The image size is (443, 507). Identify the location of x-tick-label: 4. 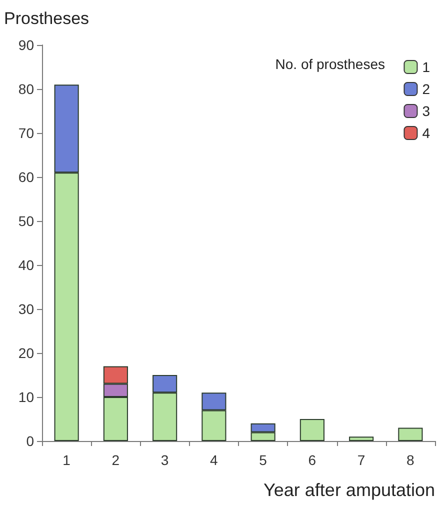
(214, 460).